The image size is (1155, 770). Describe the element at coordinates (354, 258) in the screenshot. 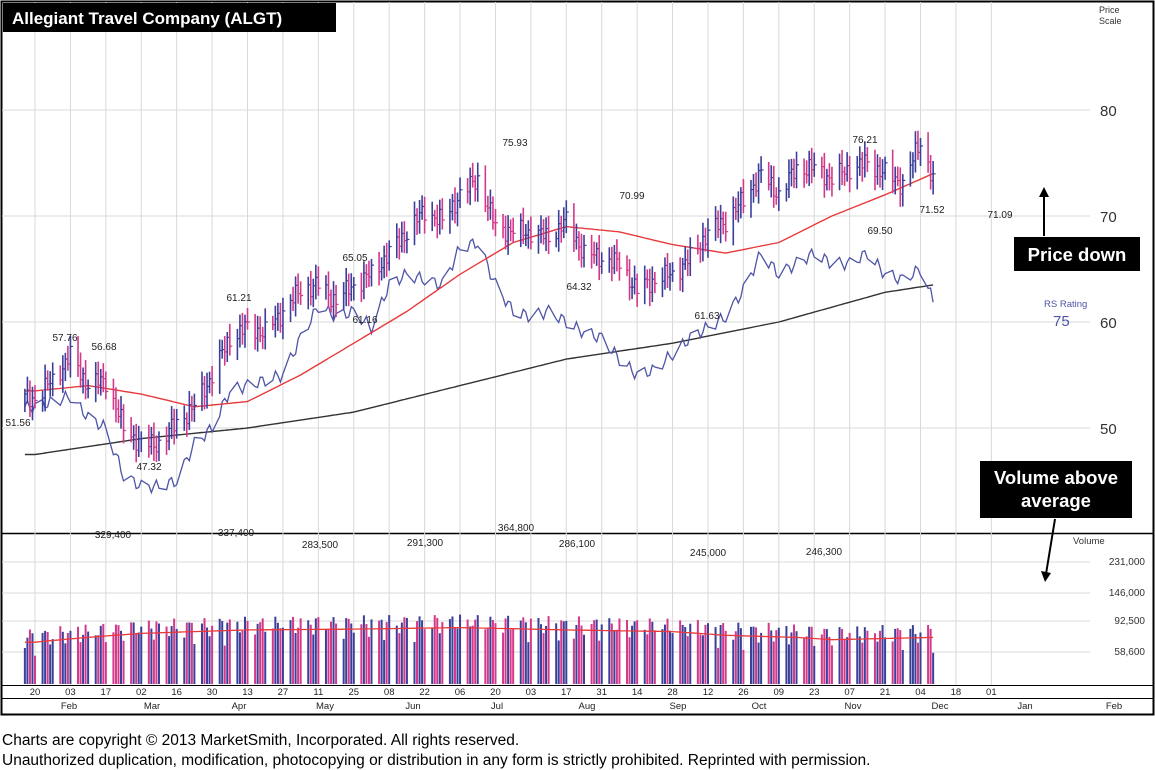

I see `price-annotation-5: 65.05` at that location.